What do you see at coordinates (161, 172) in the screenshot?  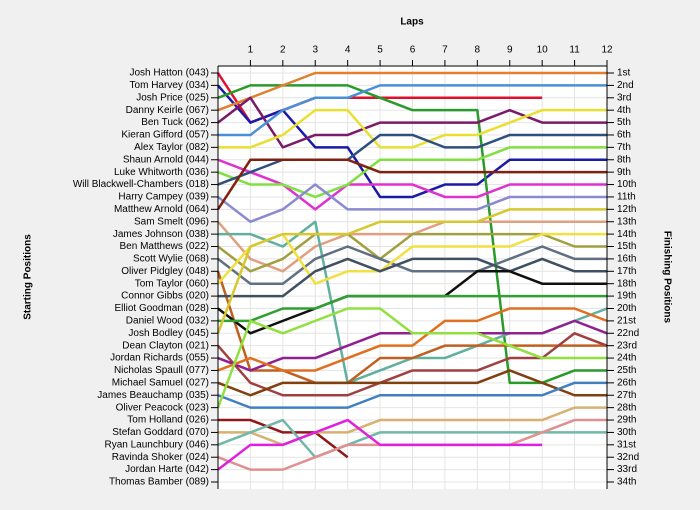 I see `y-tick-label: Luke Whitworth (036)` at bounding box center [161, 172].